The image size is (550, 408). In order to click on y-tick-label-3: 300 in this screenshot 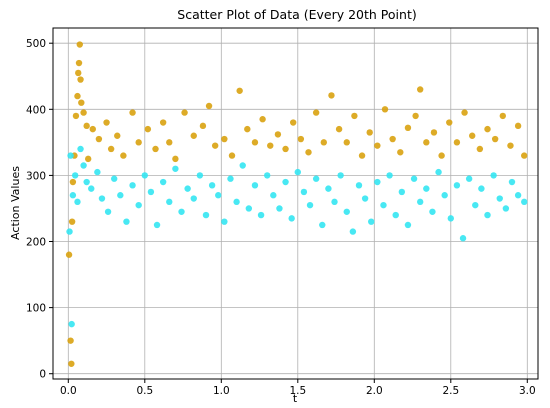, I will do `click(36, 176)`.